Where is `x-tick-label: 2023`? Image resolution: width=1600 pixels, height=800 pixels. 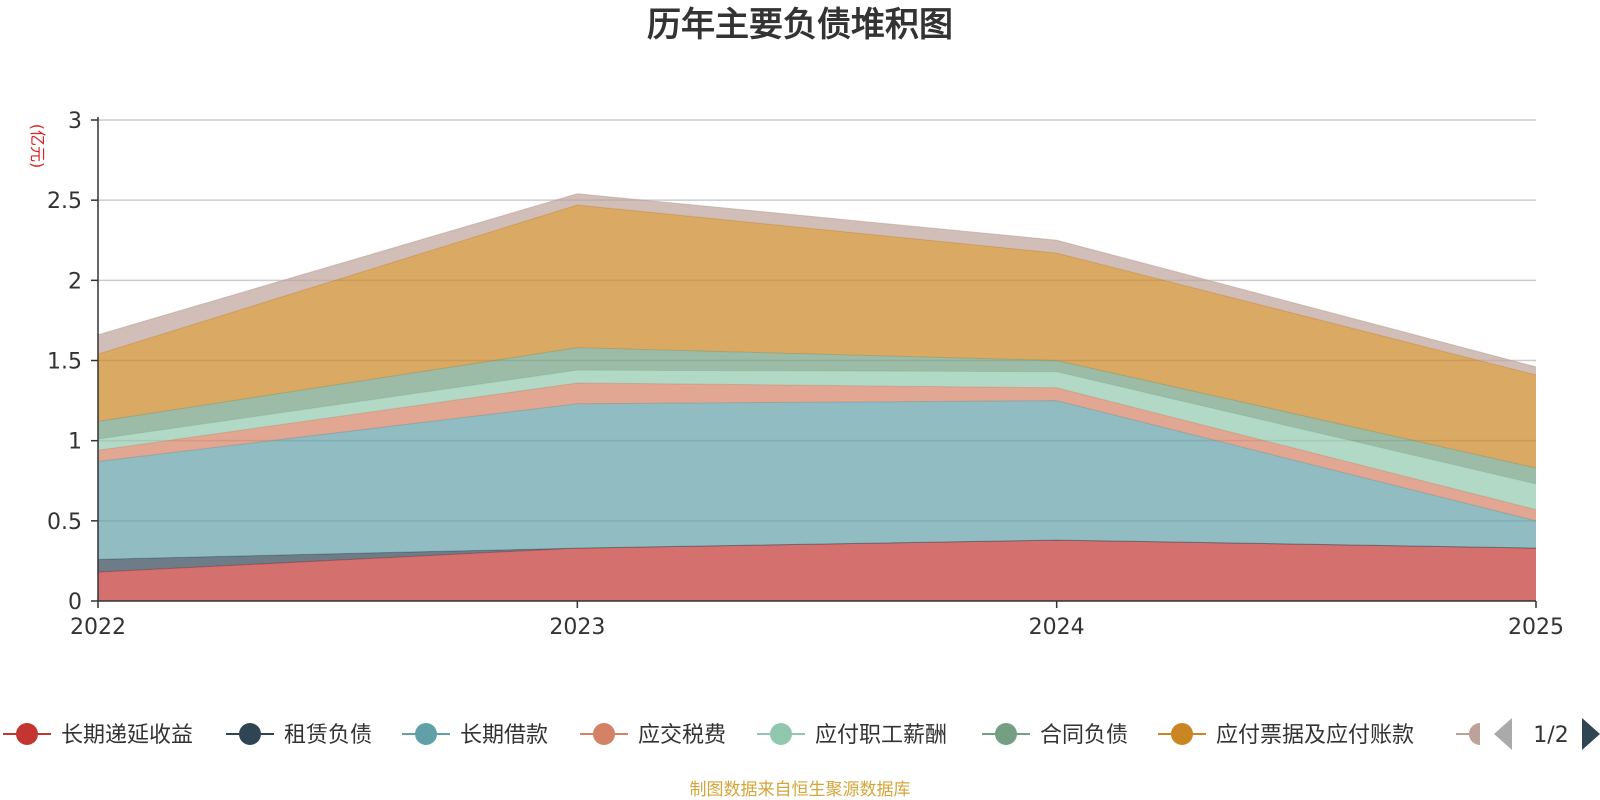
x-tick-label: 2023 is located at coordinates (577, 627).